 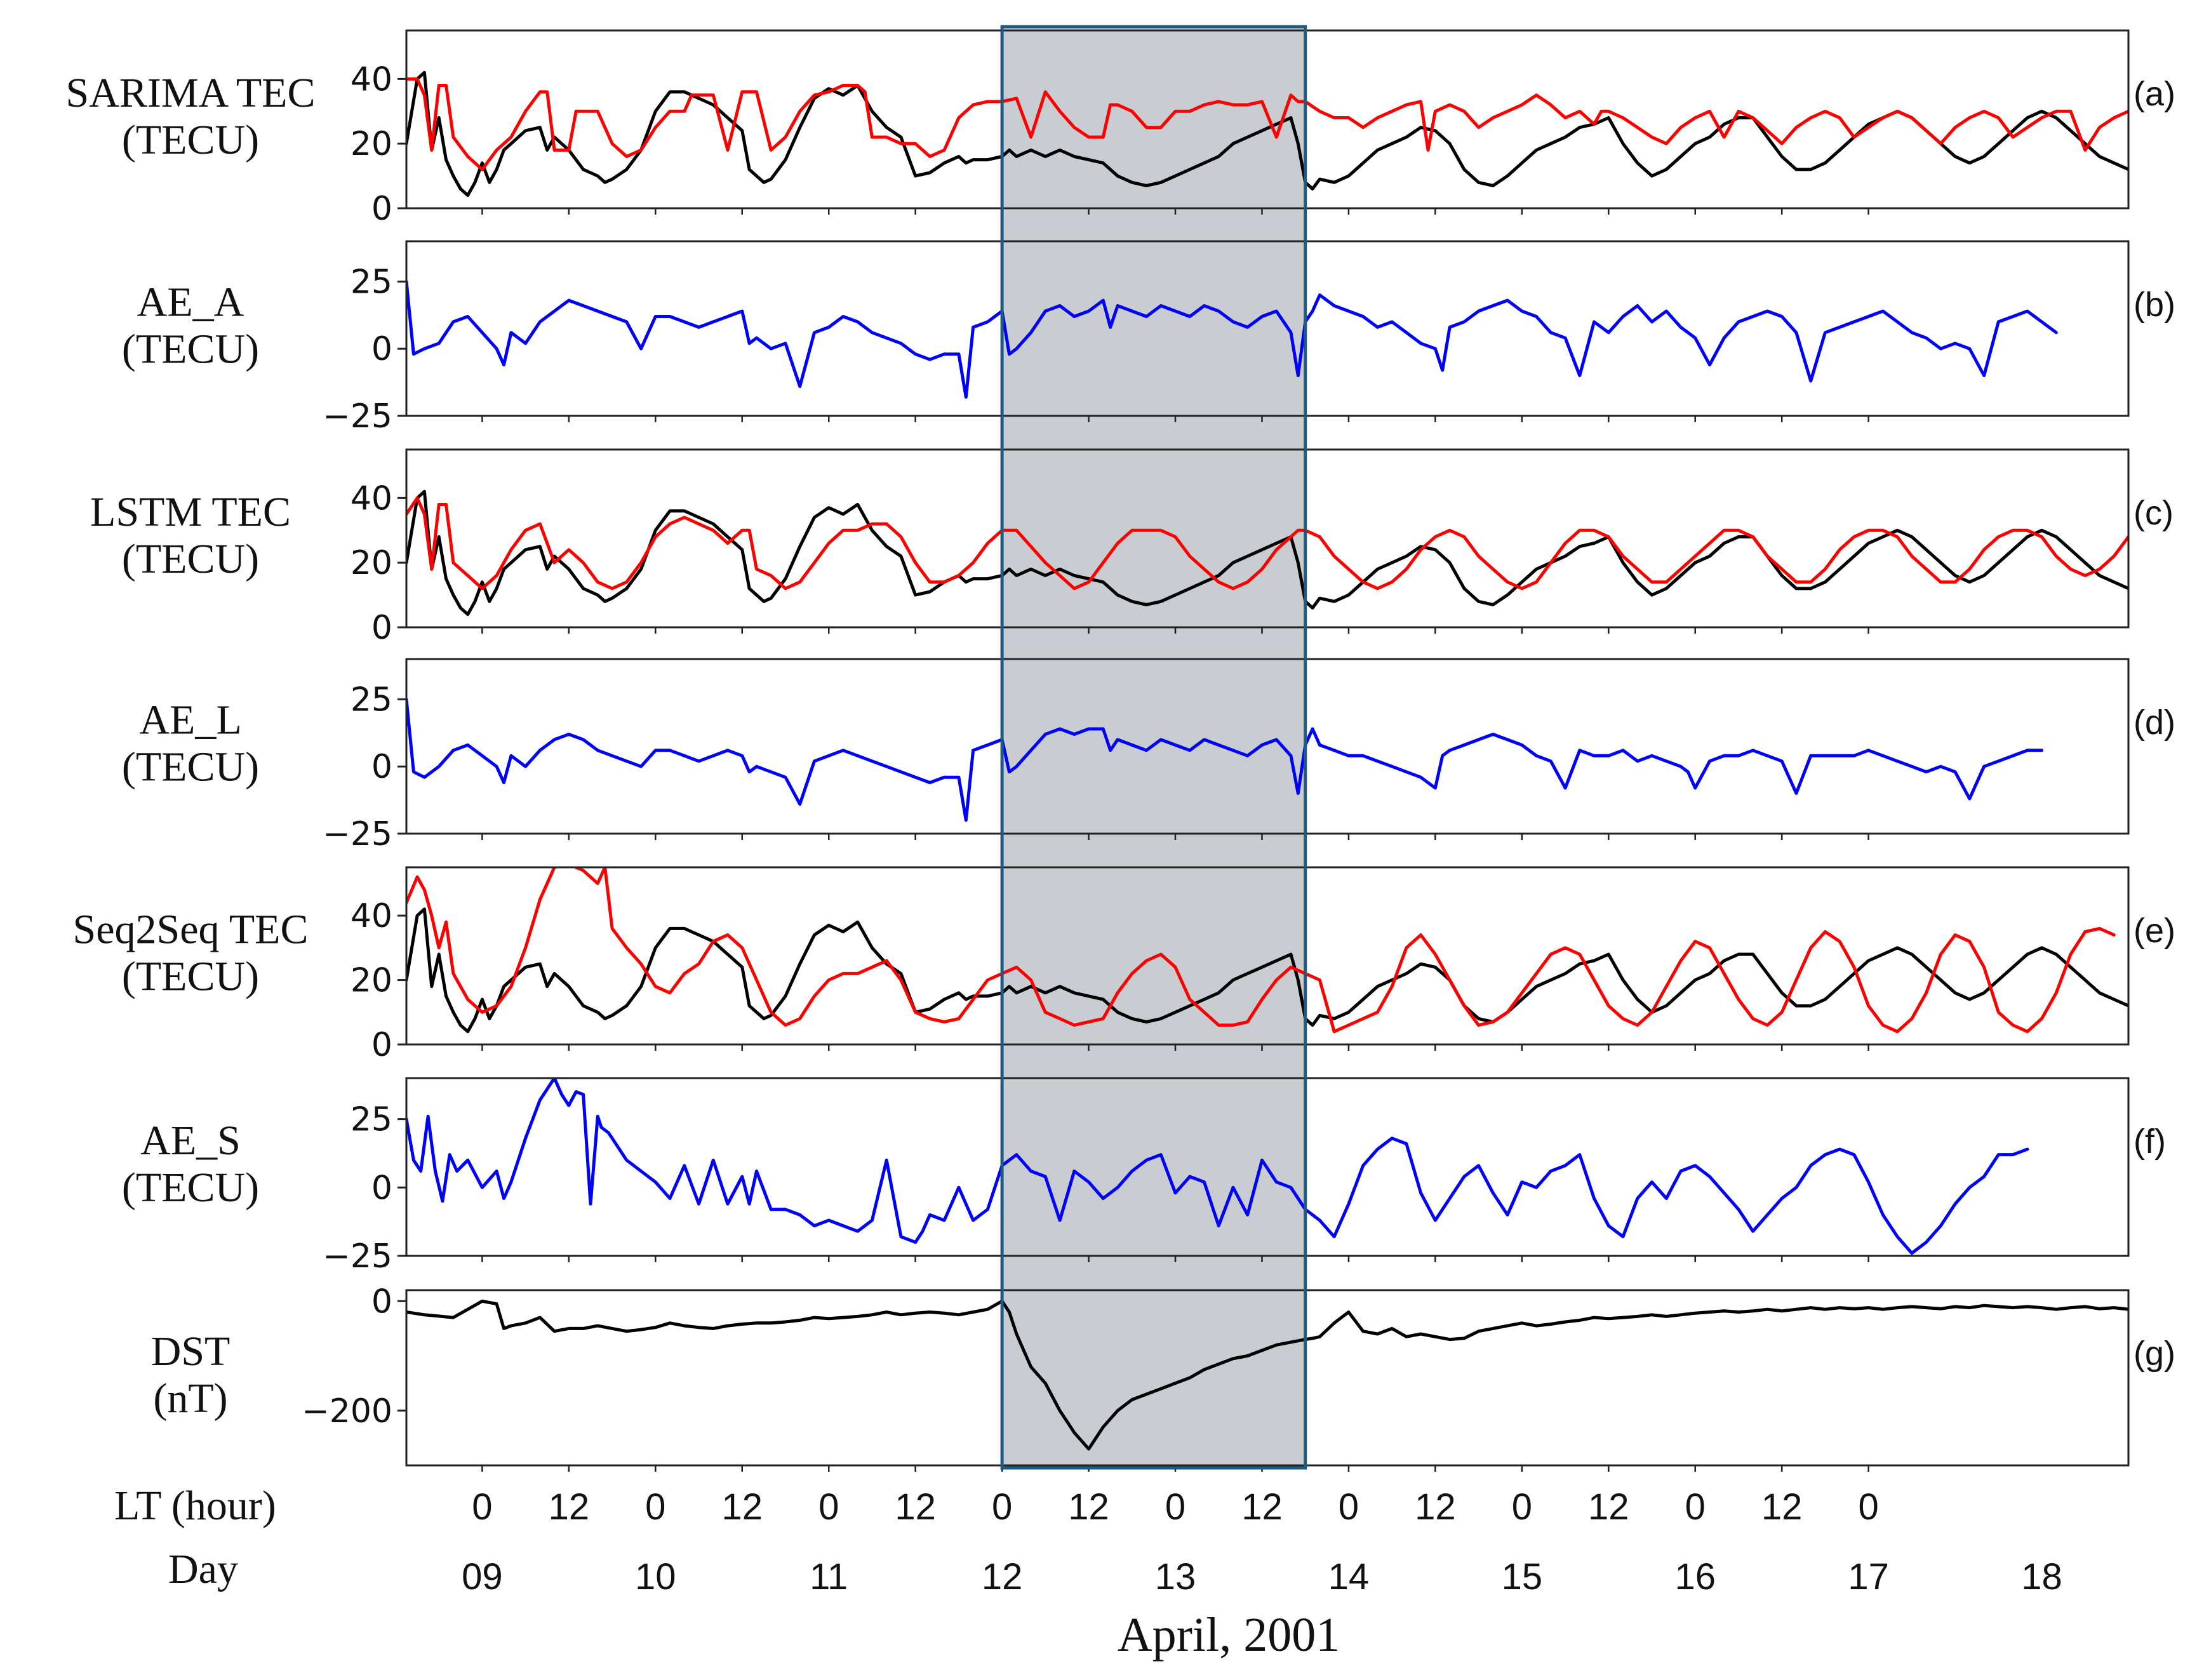 What do you see at coordinates (1267, 124) in the screenshot?
I see `series-line-sarima-tec` at bounding box center [1267, 124].